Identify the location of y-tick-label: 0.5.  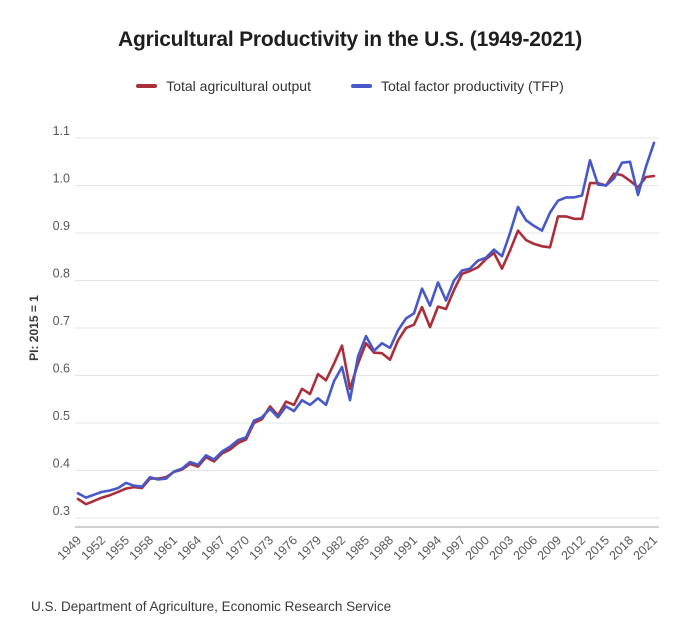
(61, 416).